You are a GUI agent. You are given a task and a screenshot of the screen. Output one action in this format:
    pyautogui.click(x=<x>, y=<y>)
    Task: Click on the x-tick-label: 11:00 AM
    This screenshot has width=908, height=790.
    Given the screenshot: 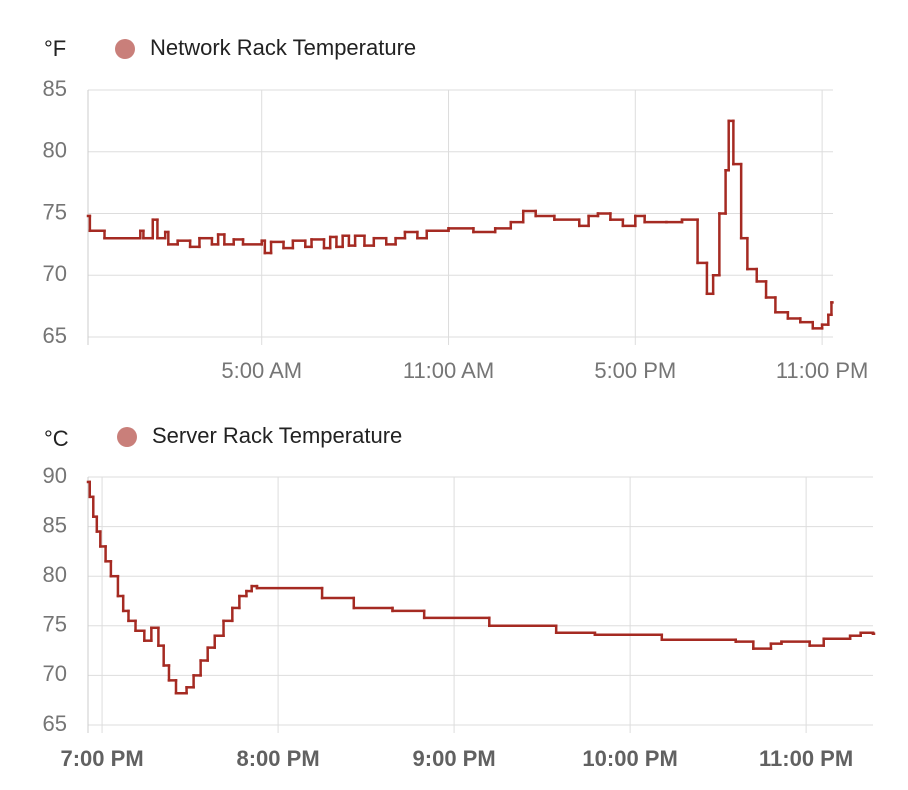 What is the action you would take?
    pyautogui.click(x=448, y=370)
    